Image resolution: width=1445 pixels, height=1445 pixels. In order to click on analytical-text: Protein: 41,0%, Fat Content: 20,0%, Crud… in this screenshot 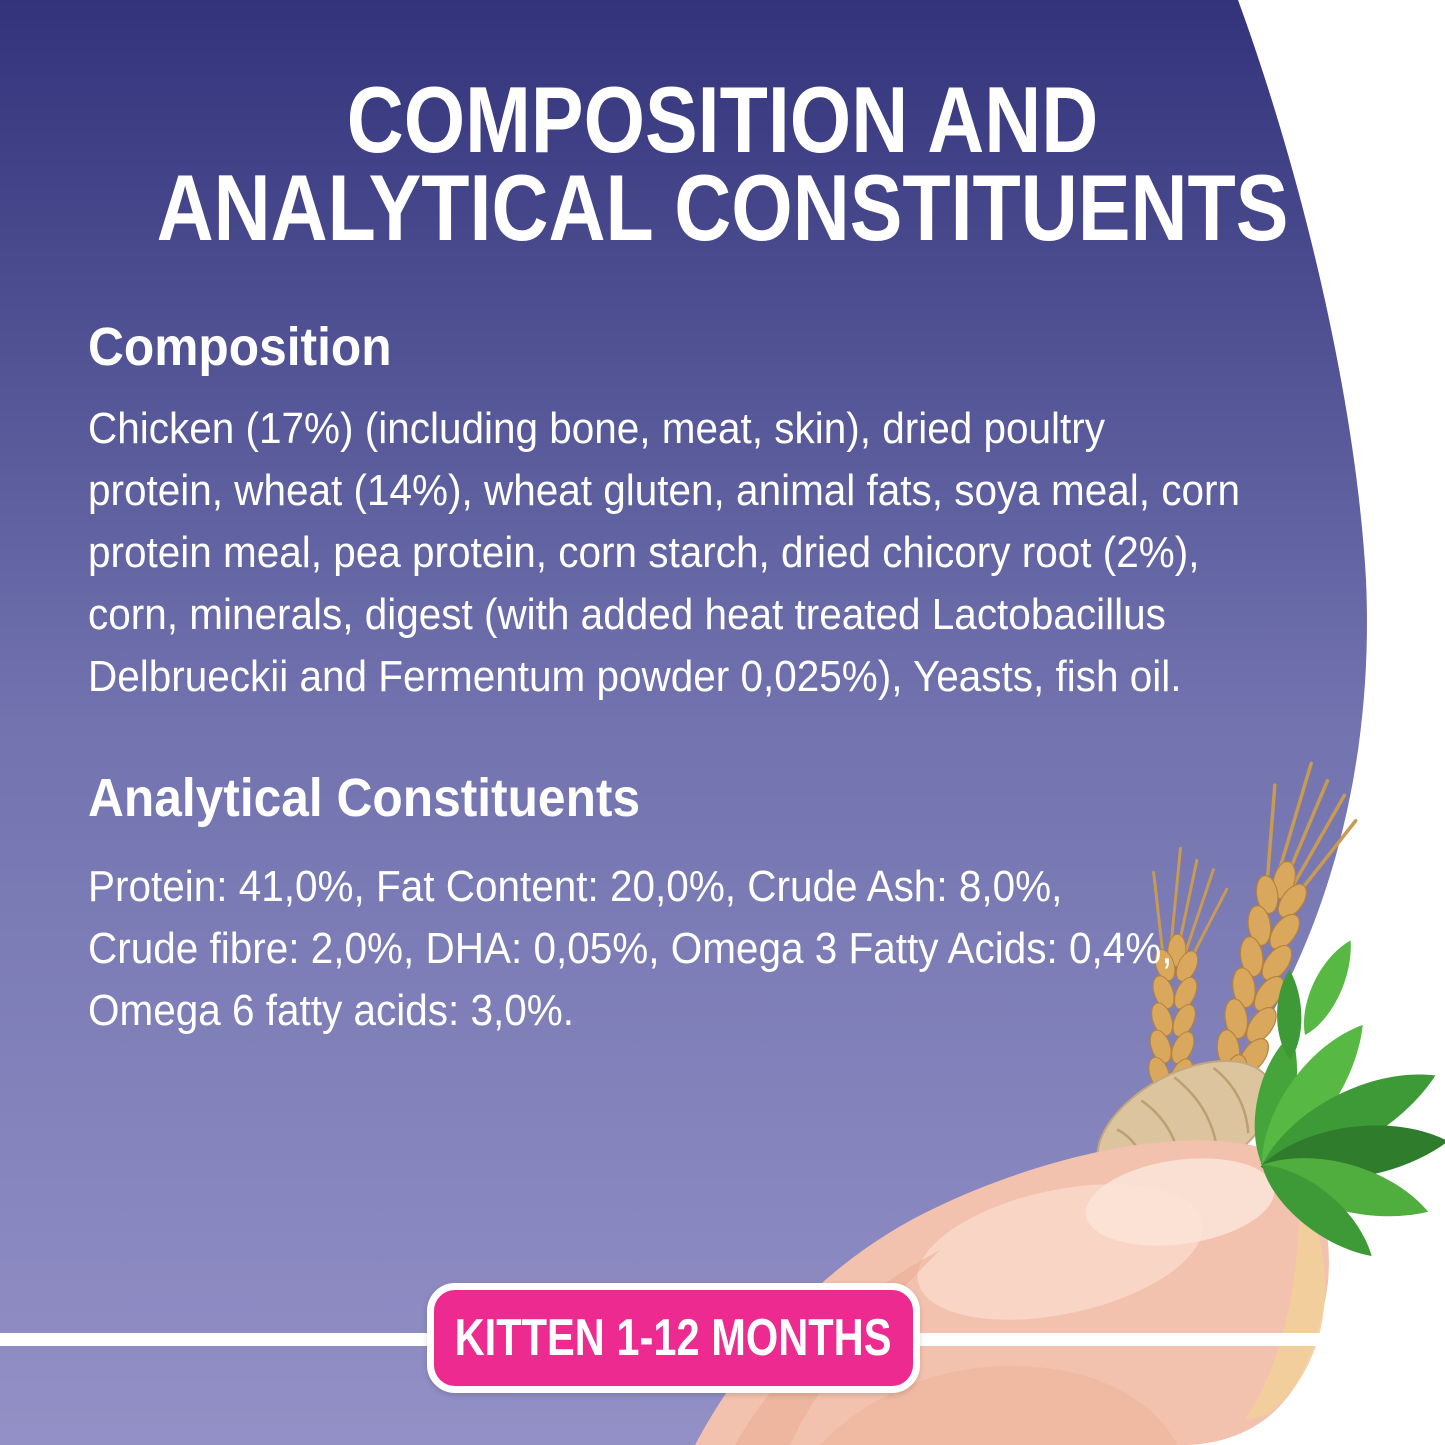, I will do `click(630, 948)`.